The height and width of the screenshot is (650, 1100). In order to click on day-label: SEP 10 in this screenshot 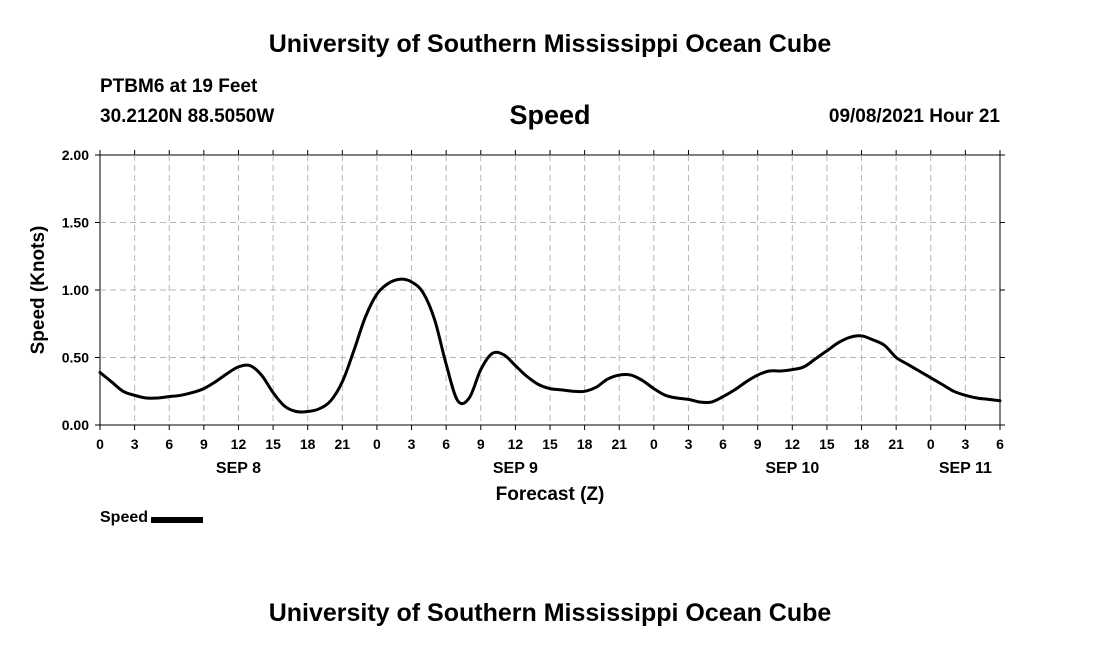, I will do `click(792, 468)`.